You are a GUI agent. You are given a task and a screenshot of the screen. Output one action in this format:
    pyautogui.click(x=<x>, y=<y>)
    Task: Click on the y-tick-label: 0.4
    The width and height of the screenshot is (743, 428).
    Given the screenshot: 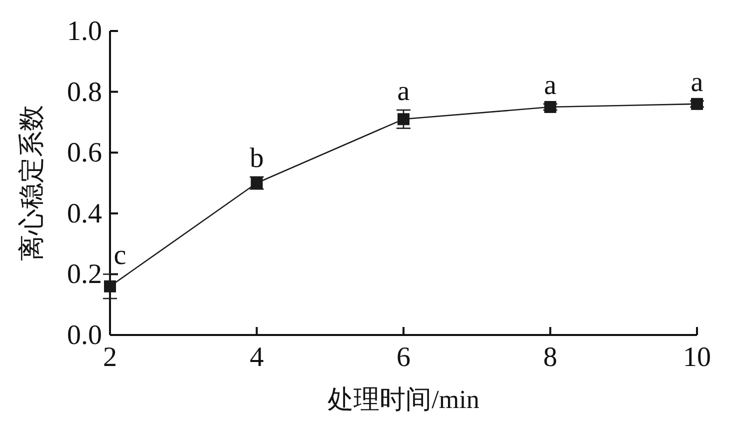 What is the action you would take?
    pyautogui.click(x=84, y=214)
    